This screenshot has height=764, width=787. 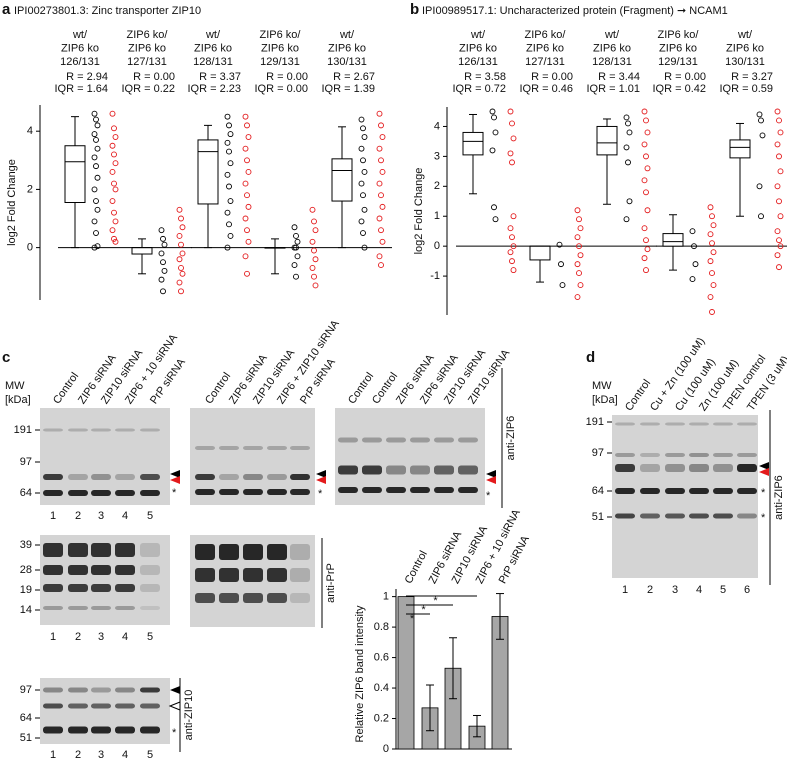 I want to click on group-stat: R = 2.94, so click(x=87, y=77).